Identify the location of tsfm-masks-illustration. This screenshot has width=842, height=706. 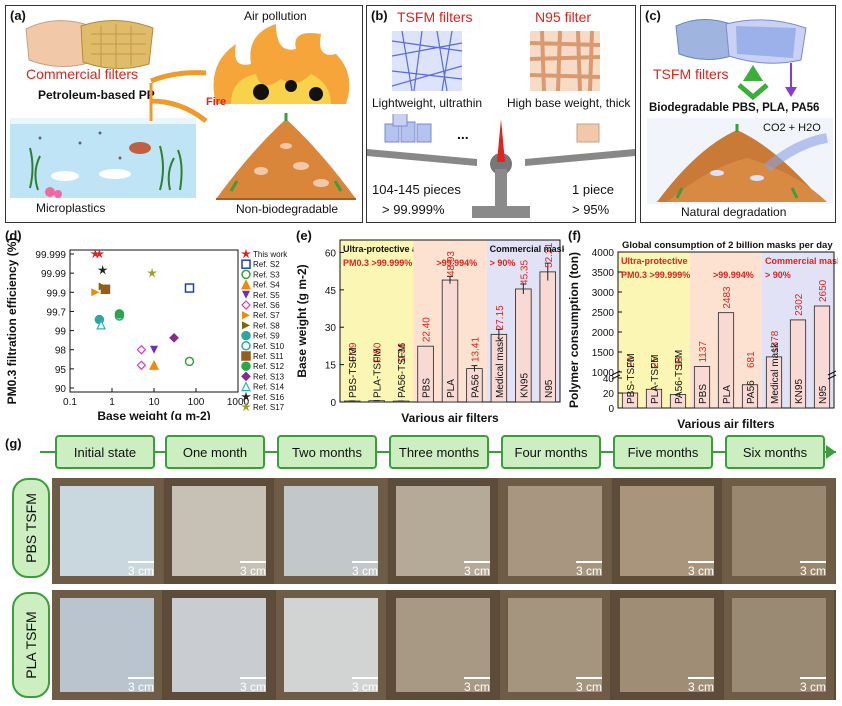
(741, 41).